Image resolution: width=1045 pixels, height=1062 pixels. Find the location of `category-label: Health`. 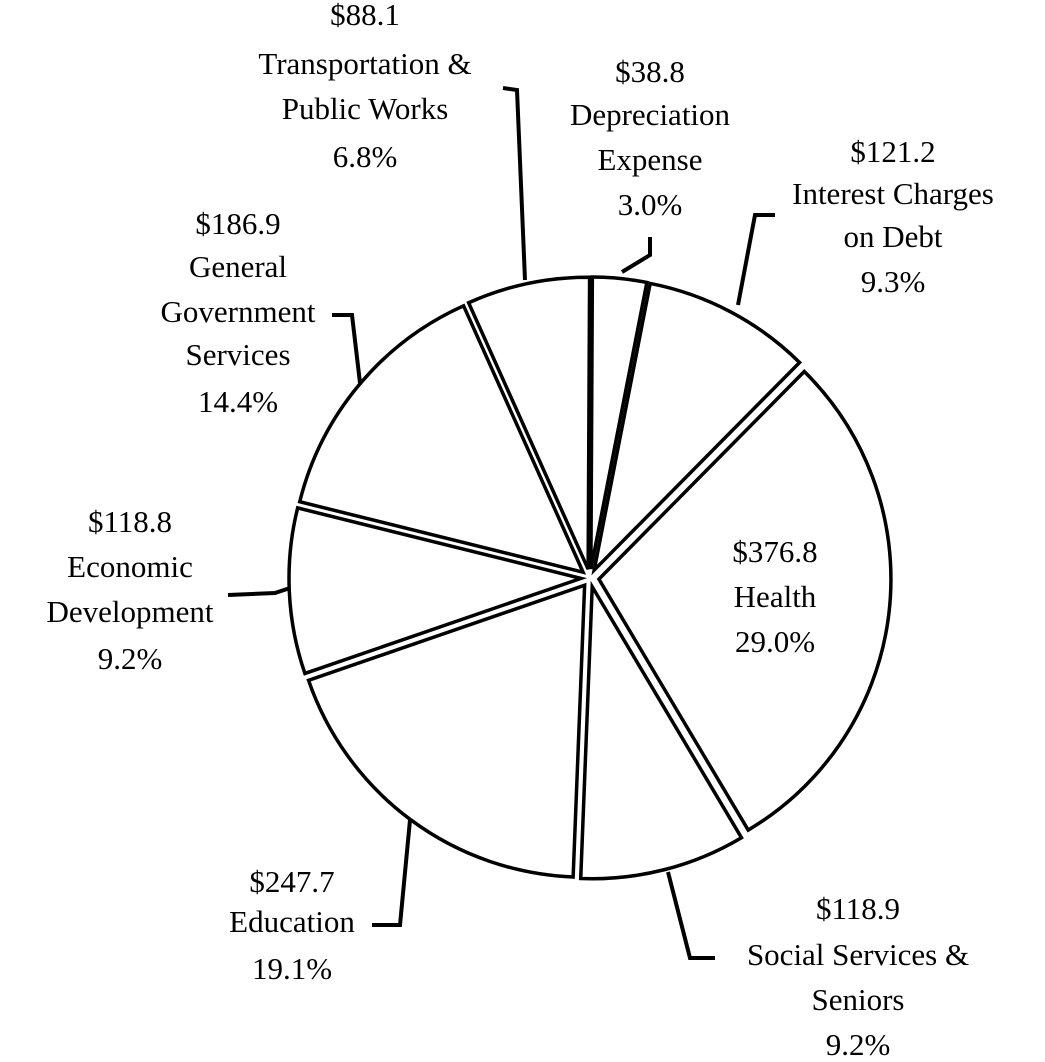

category-label: Health is located at coordinates (775, 596).